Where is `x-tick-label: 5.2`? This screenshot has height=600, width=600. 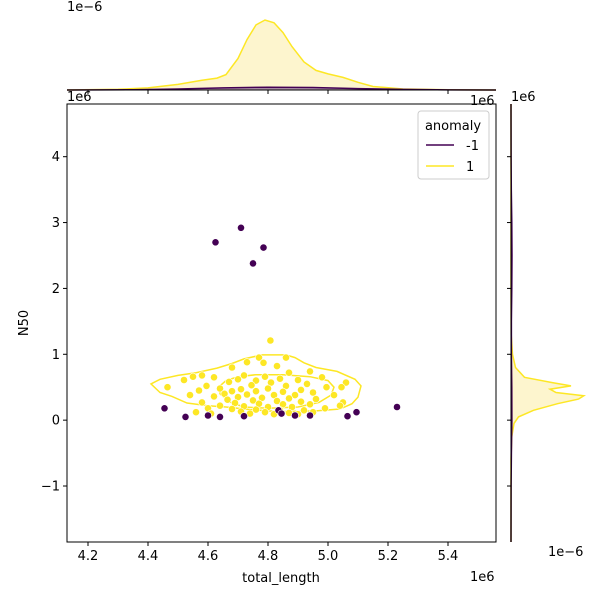 x-tick-label: 5.2 is located at coordinates (388, 556).